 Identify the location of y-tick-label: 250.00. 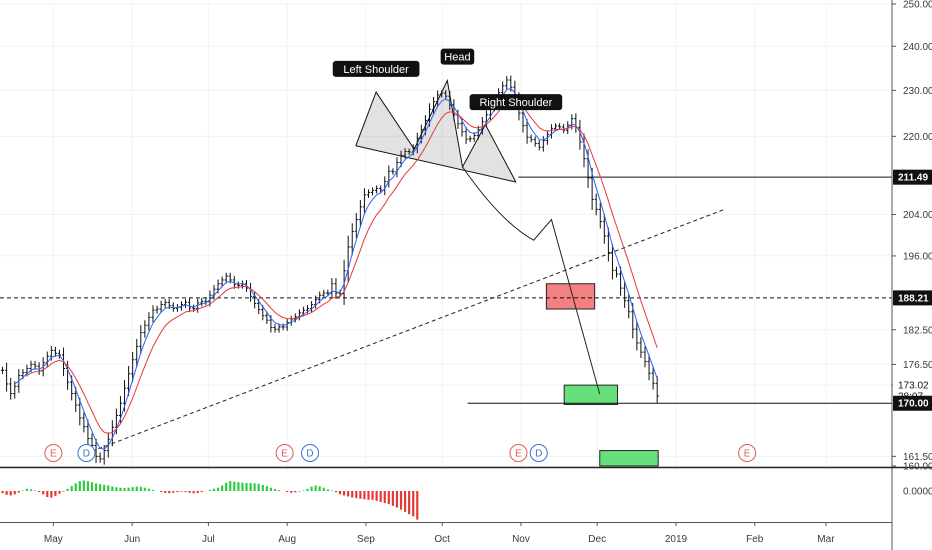
(917, 5).